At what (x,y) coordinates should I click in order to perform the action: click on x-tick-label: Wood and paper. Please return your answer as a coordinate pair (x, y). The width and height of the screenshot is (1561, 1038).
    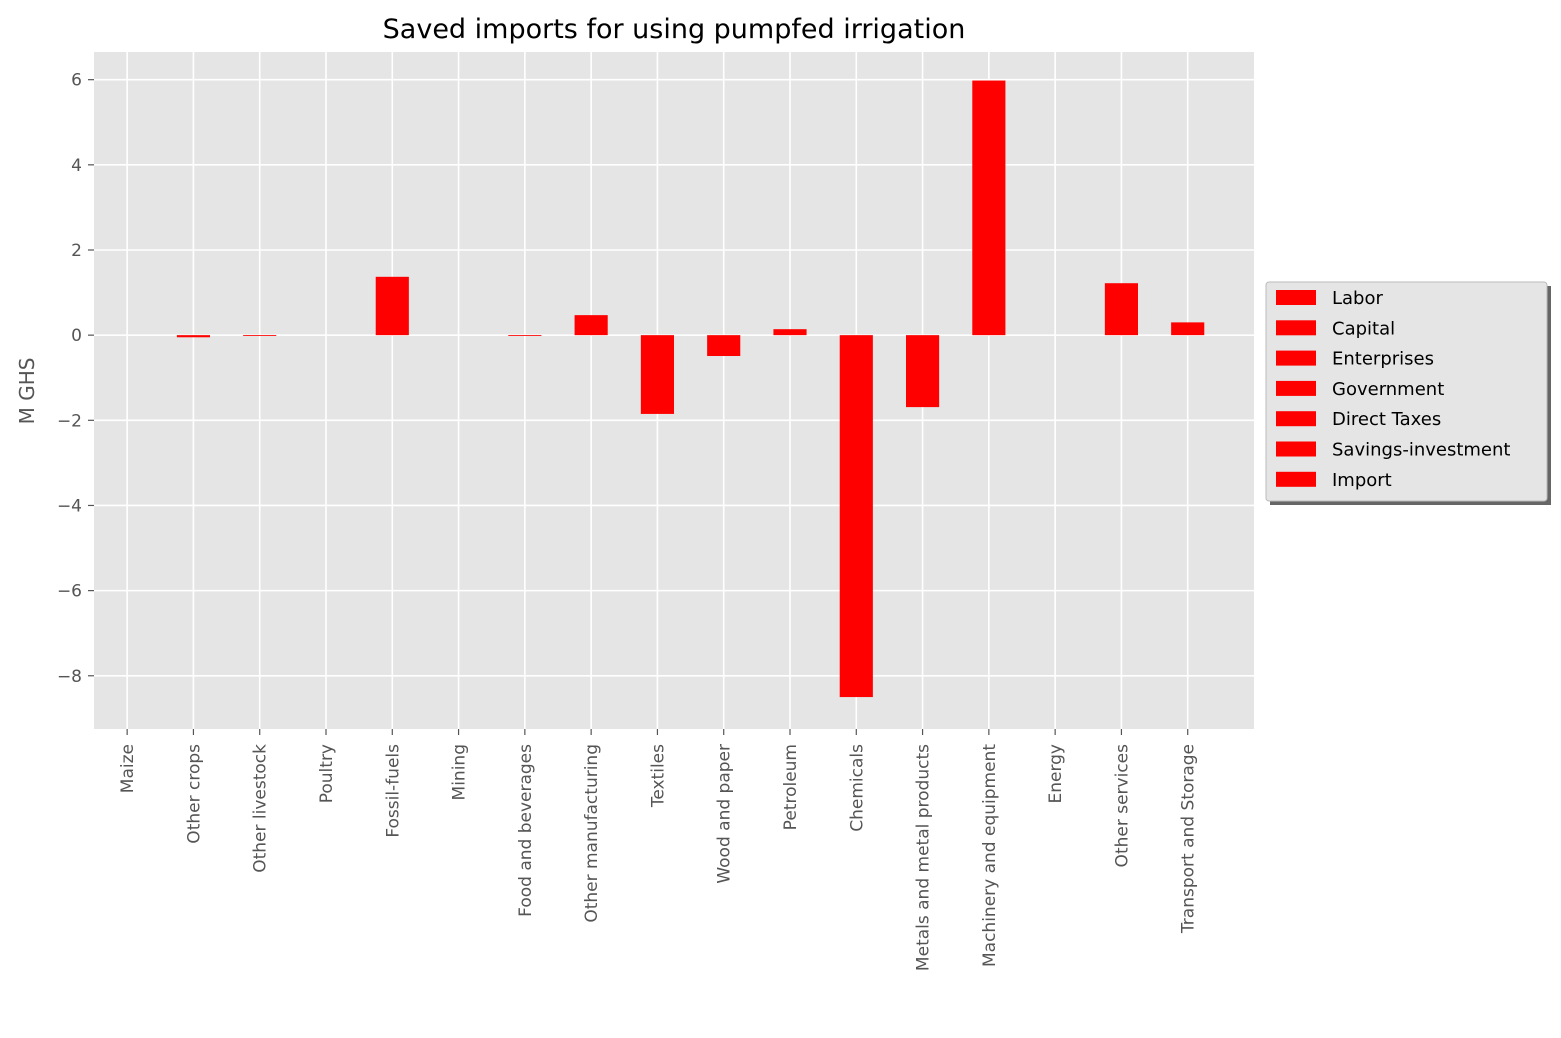
    Looking at the image, I should click on (725, 814).